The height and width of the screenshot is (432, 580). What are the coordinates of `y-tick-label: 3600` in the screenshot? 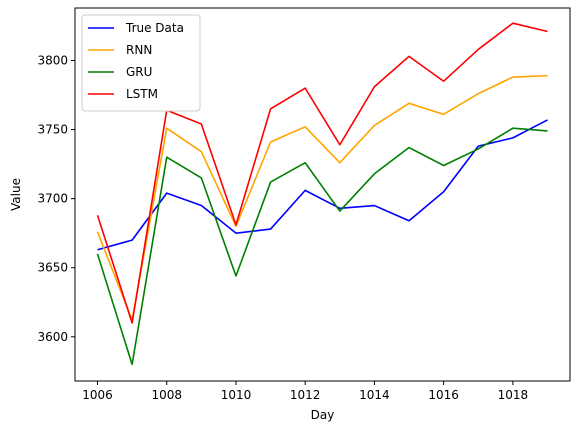 It's located at (52, 337).